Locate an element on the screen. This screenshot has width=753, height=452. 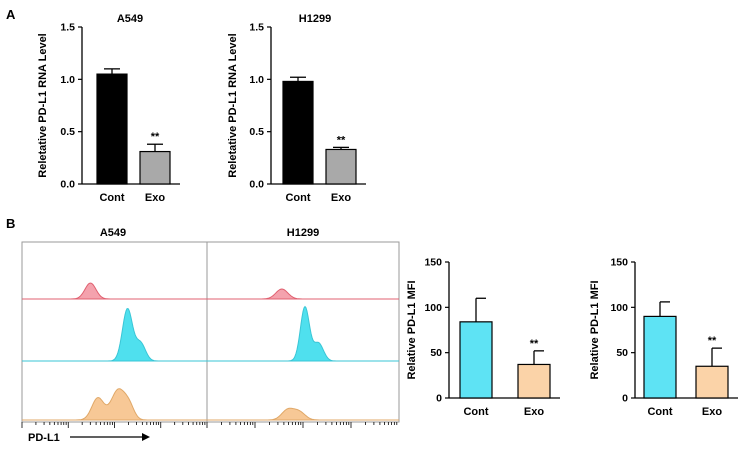
histogram-exo-a549 is located at coordinates (114, 404).